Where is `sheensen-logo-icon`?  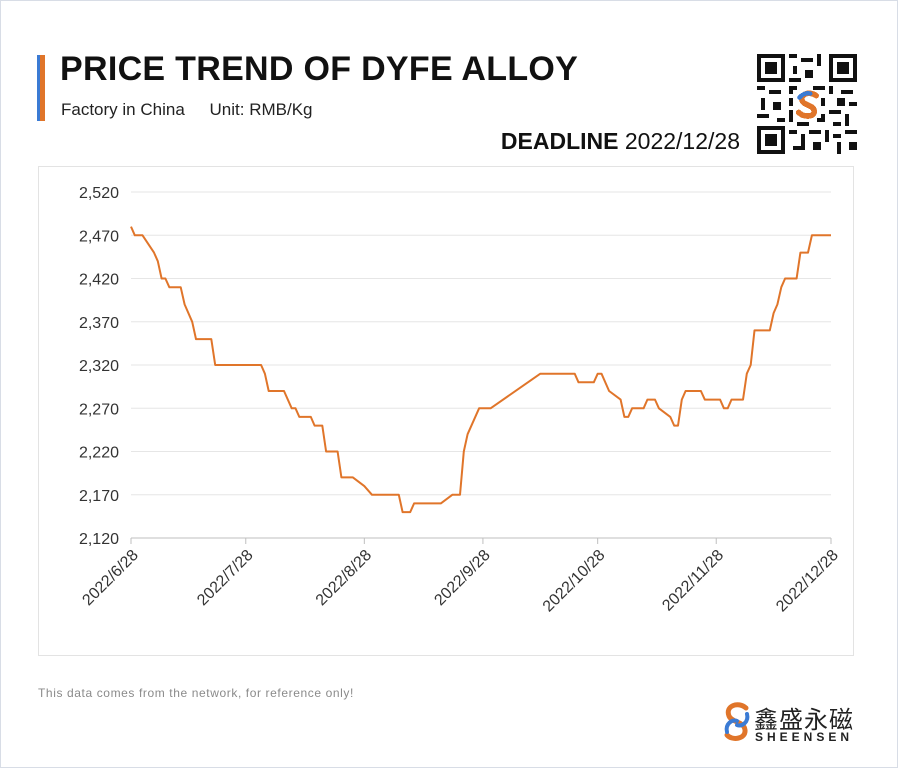 sheensen-logo-icon is located at coordinates (737, 721).